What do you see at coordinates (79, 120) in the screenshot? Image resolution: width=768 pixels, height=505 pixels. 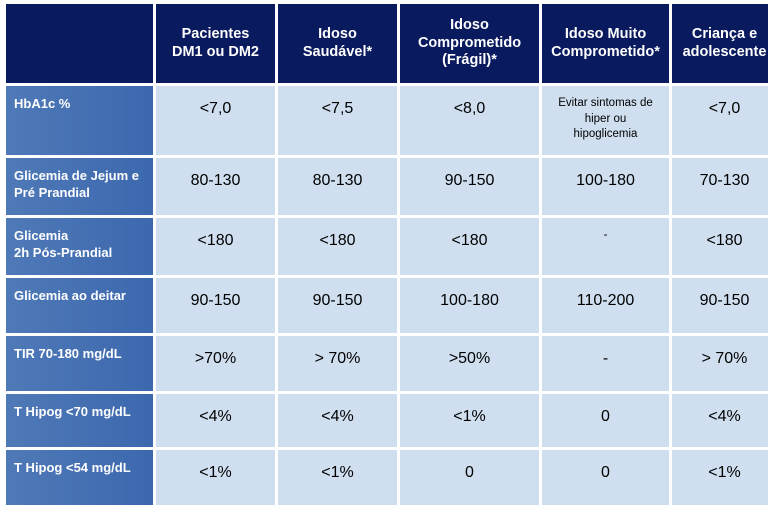 I see `row-label-hba1c: HbA1c %` at bounding box center [79, 120].